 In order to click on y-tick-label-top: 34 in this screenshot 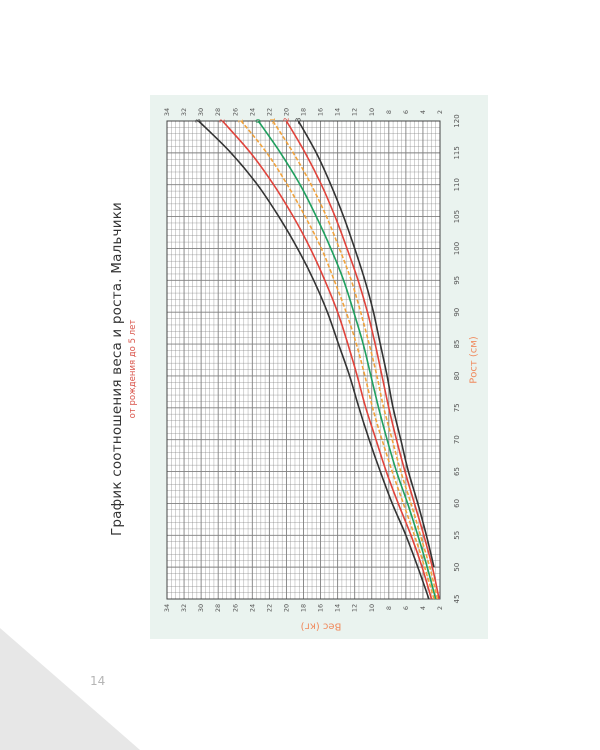, I will do `click(167, 112)`.